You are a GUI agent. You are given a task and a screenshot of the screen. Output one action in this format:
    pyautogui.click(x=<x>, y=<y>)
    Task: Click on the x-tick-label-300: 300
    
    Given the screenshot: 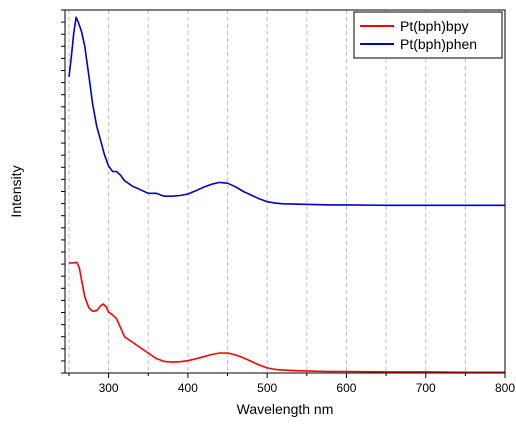 What is the action you would take?
    pyautogui.click(x=109, y=388)
    